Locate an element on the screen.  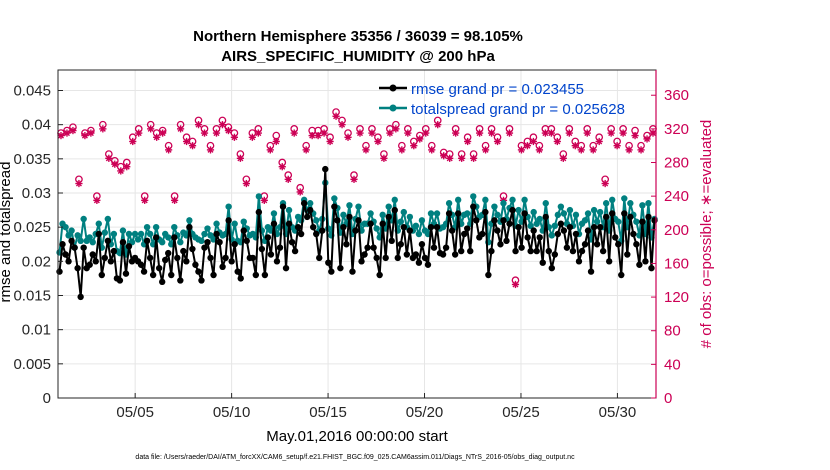
y2-tick-label: 240 is located at coordinates (676, 196).